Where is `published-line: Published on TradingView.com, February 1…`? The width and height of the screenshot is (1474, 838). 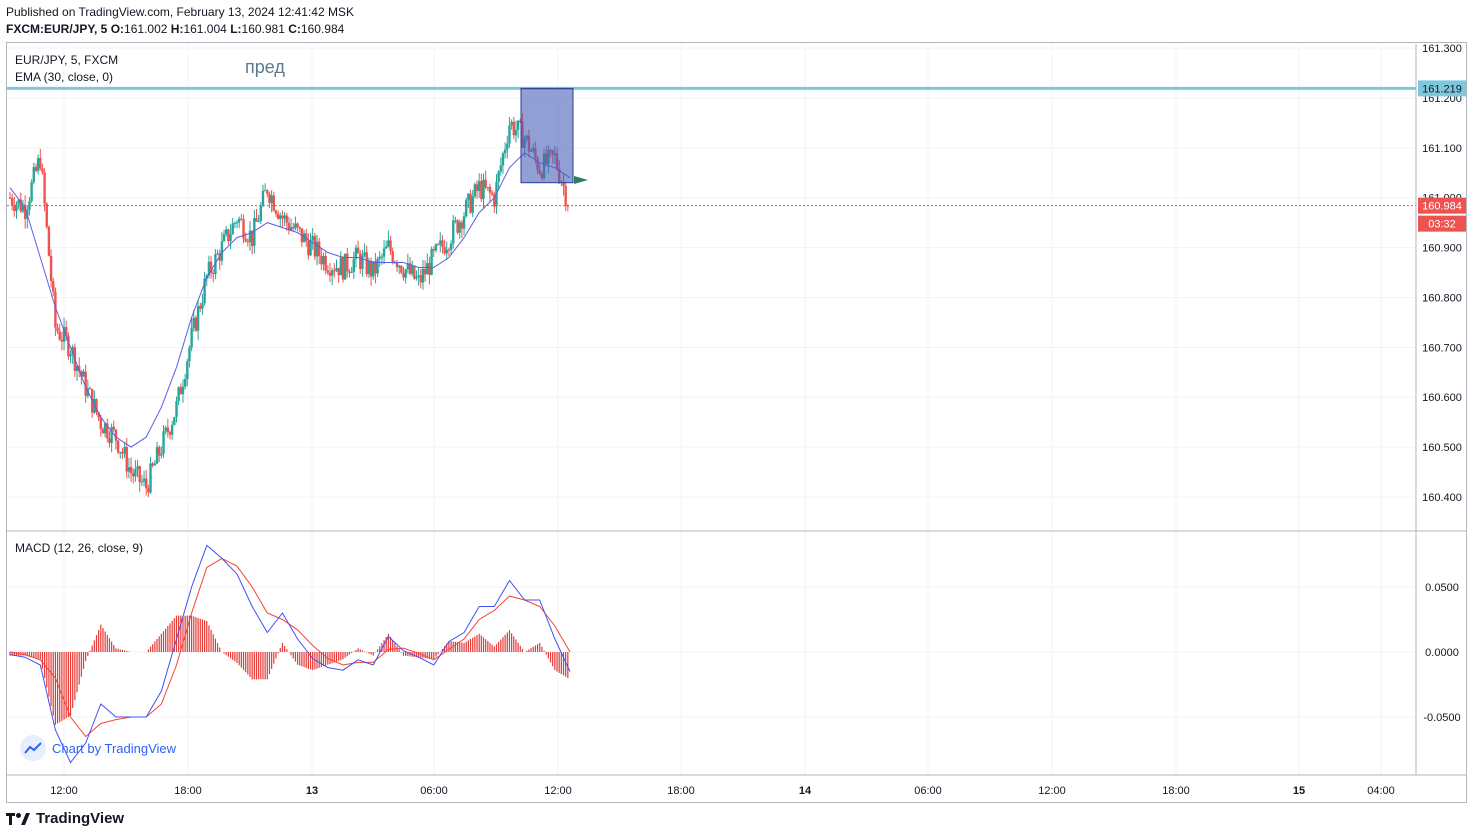 published-line: Published on TradingView.com, February 1… is located at coordinates (180, 12).